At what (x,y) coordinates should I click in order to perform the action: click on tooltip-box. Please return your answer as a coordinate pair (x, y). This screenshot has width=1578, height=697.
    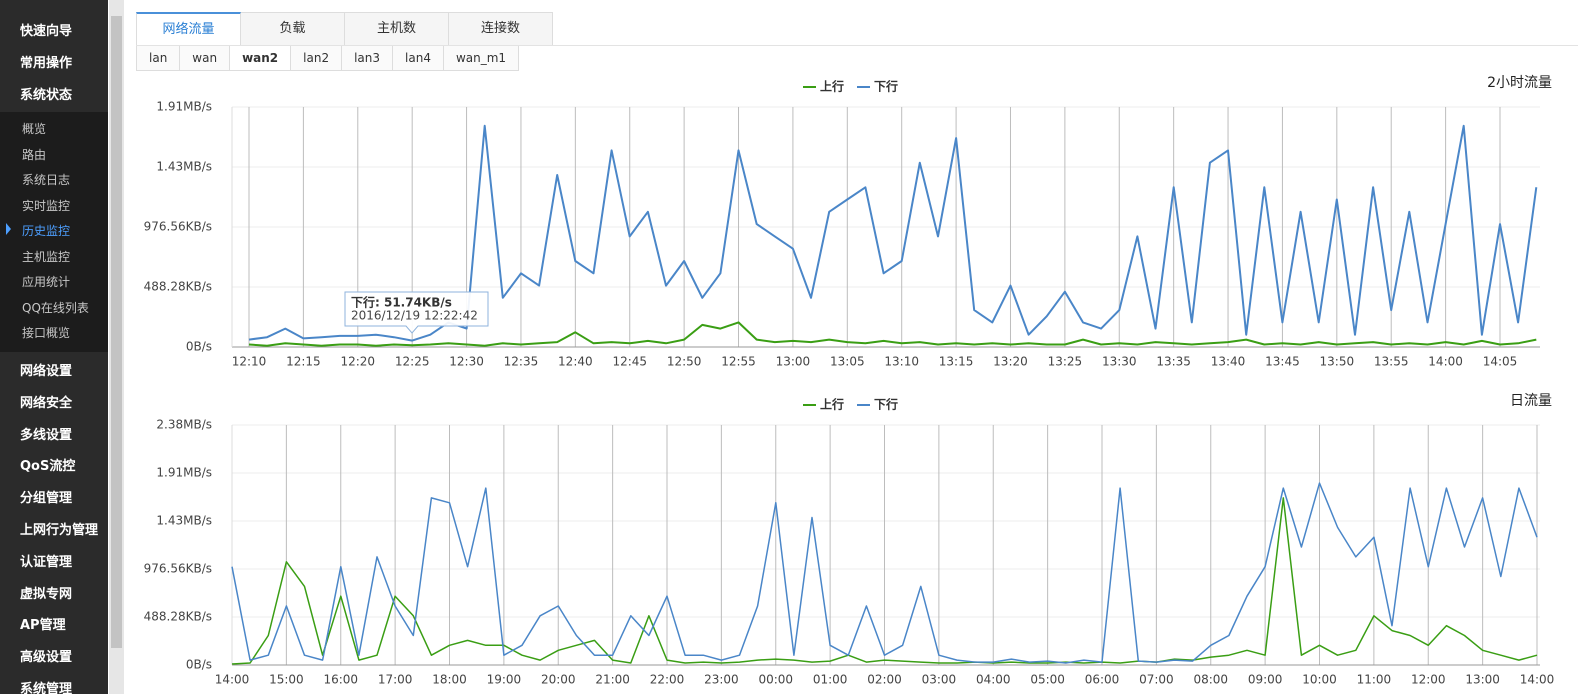
    Looking at the image, I should click on (416, 312).